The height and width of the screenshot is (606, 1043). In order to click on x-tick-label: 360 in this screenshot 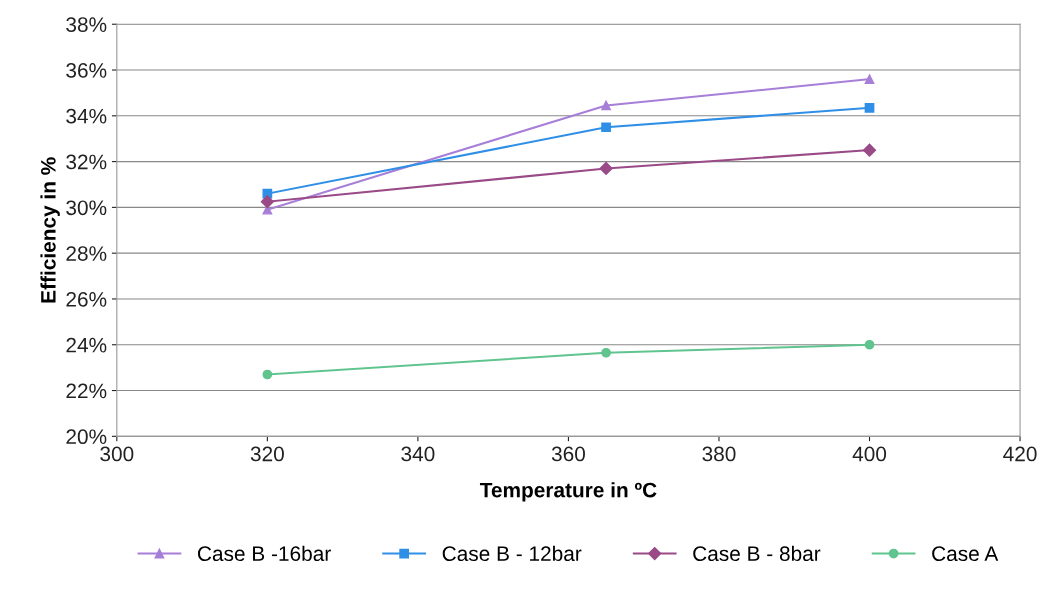, I will do `click(568, 454)`.